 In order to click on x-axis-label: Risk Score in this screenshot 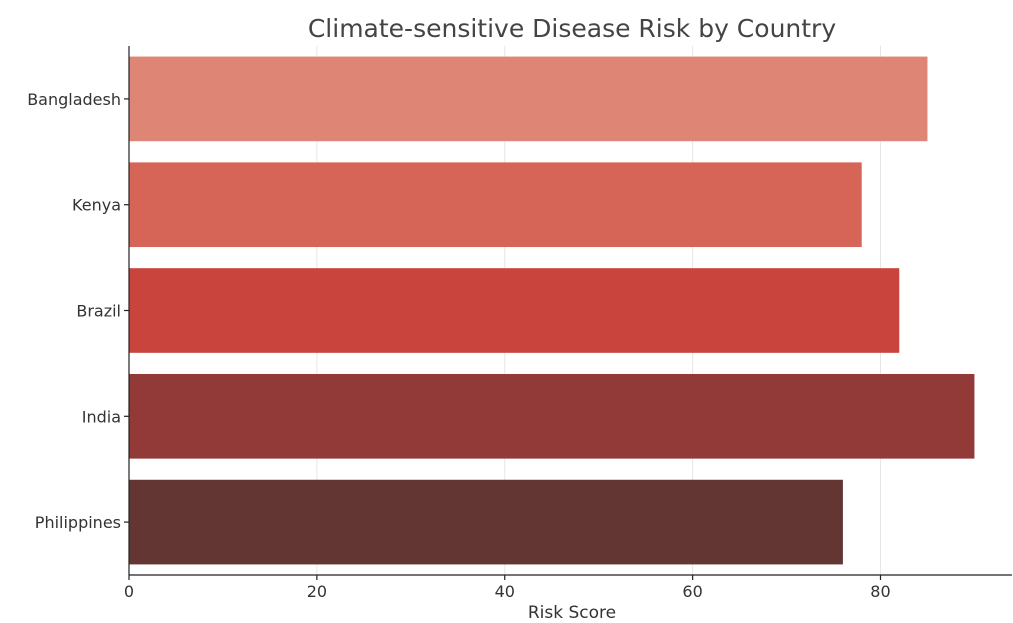, I will do `click(572, 613)`.